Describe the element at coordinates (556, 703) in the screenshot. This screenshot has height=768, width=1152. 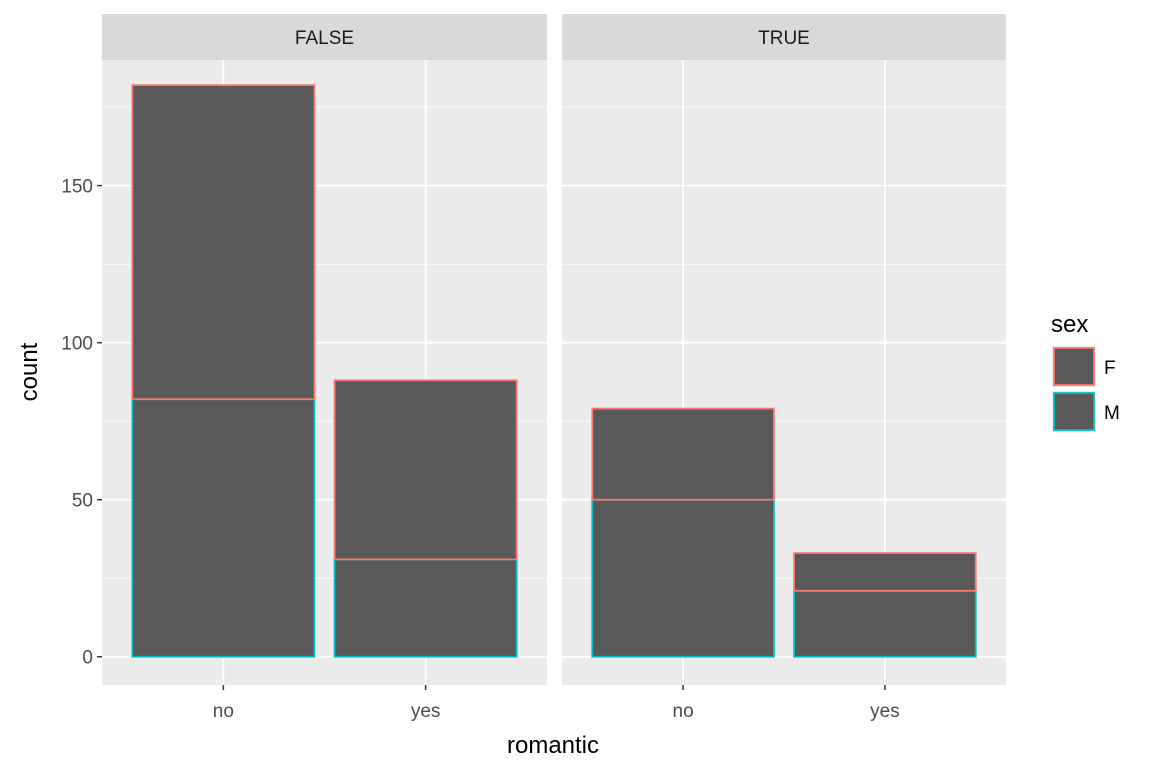
I see `x-axis: no yes no yes` at that location.